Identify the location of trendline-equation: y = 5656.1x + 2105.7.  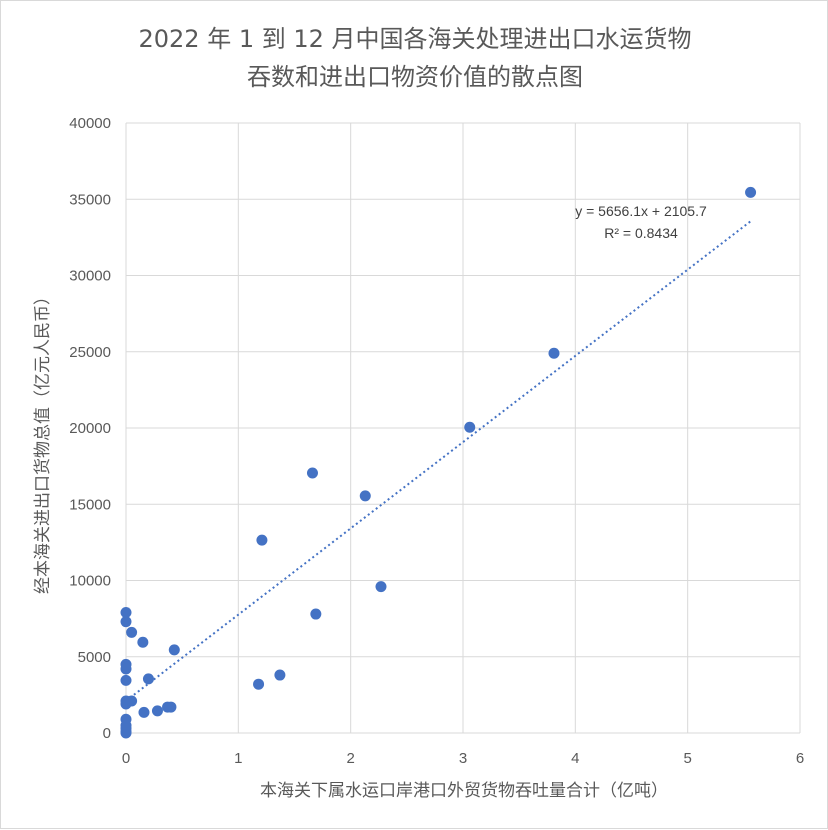
(641, 211).